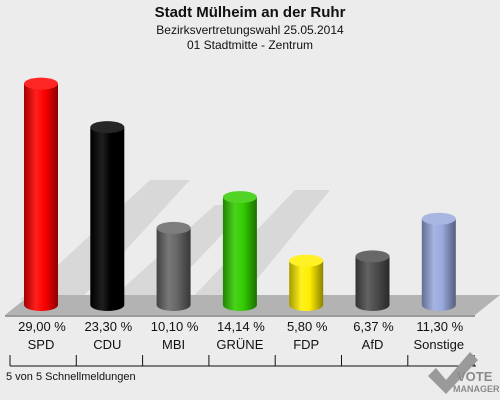  What do you see at coordinates (306, 344) in the screenshot?
I see `category-label: FDP` at bounding box center [306, 344].